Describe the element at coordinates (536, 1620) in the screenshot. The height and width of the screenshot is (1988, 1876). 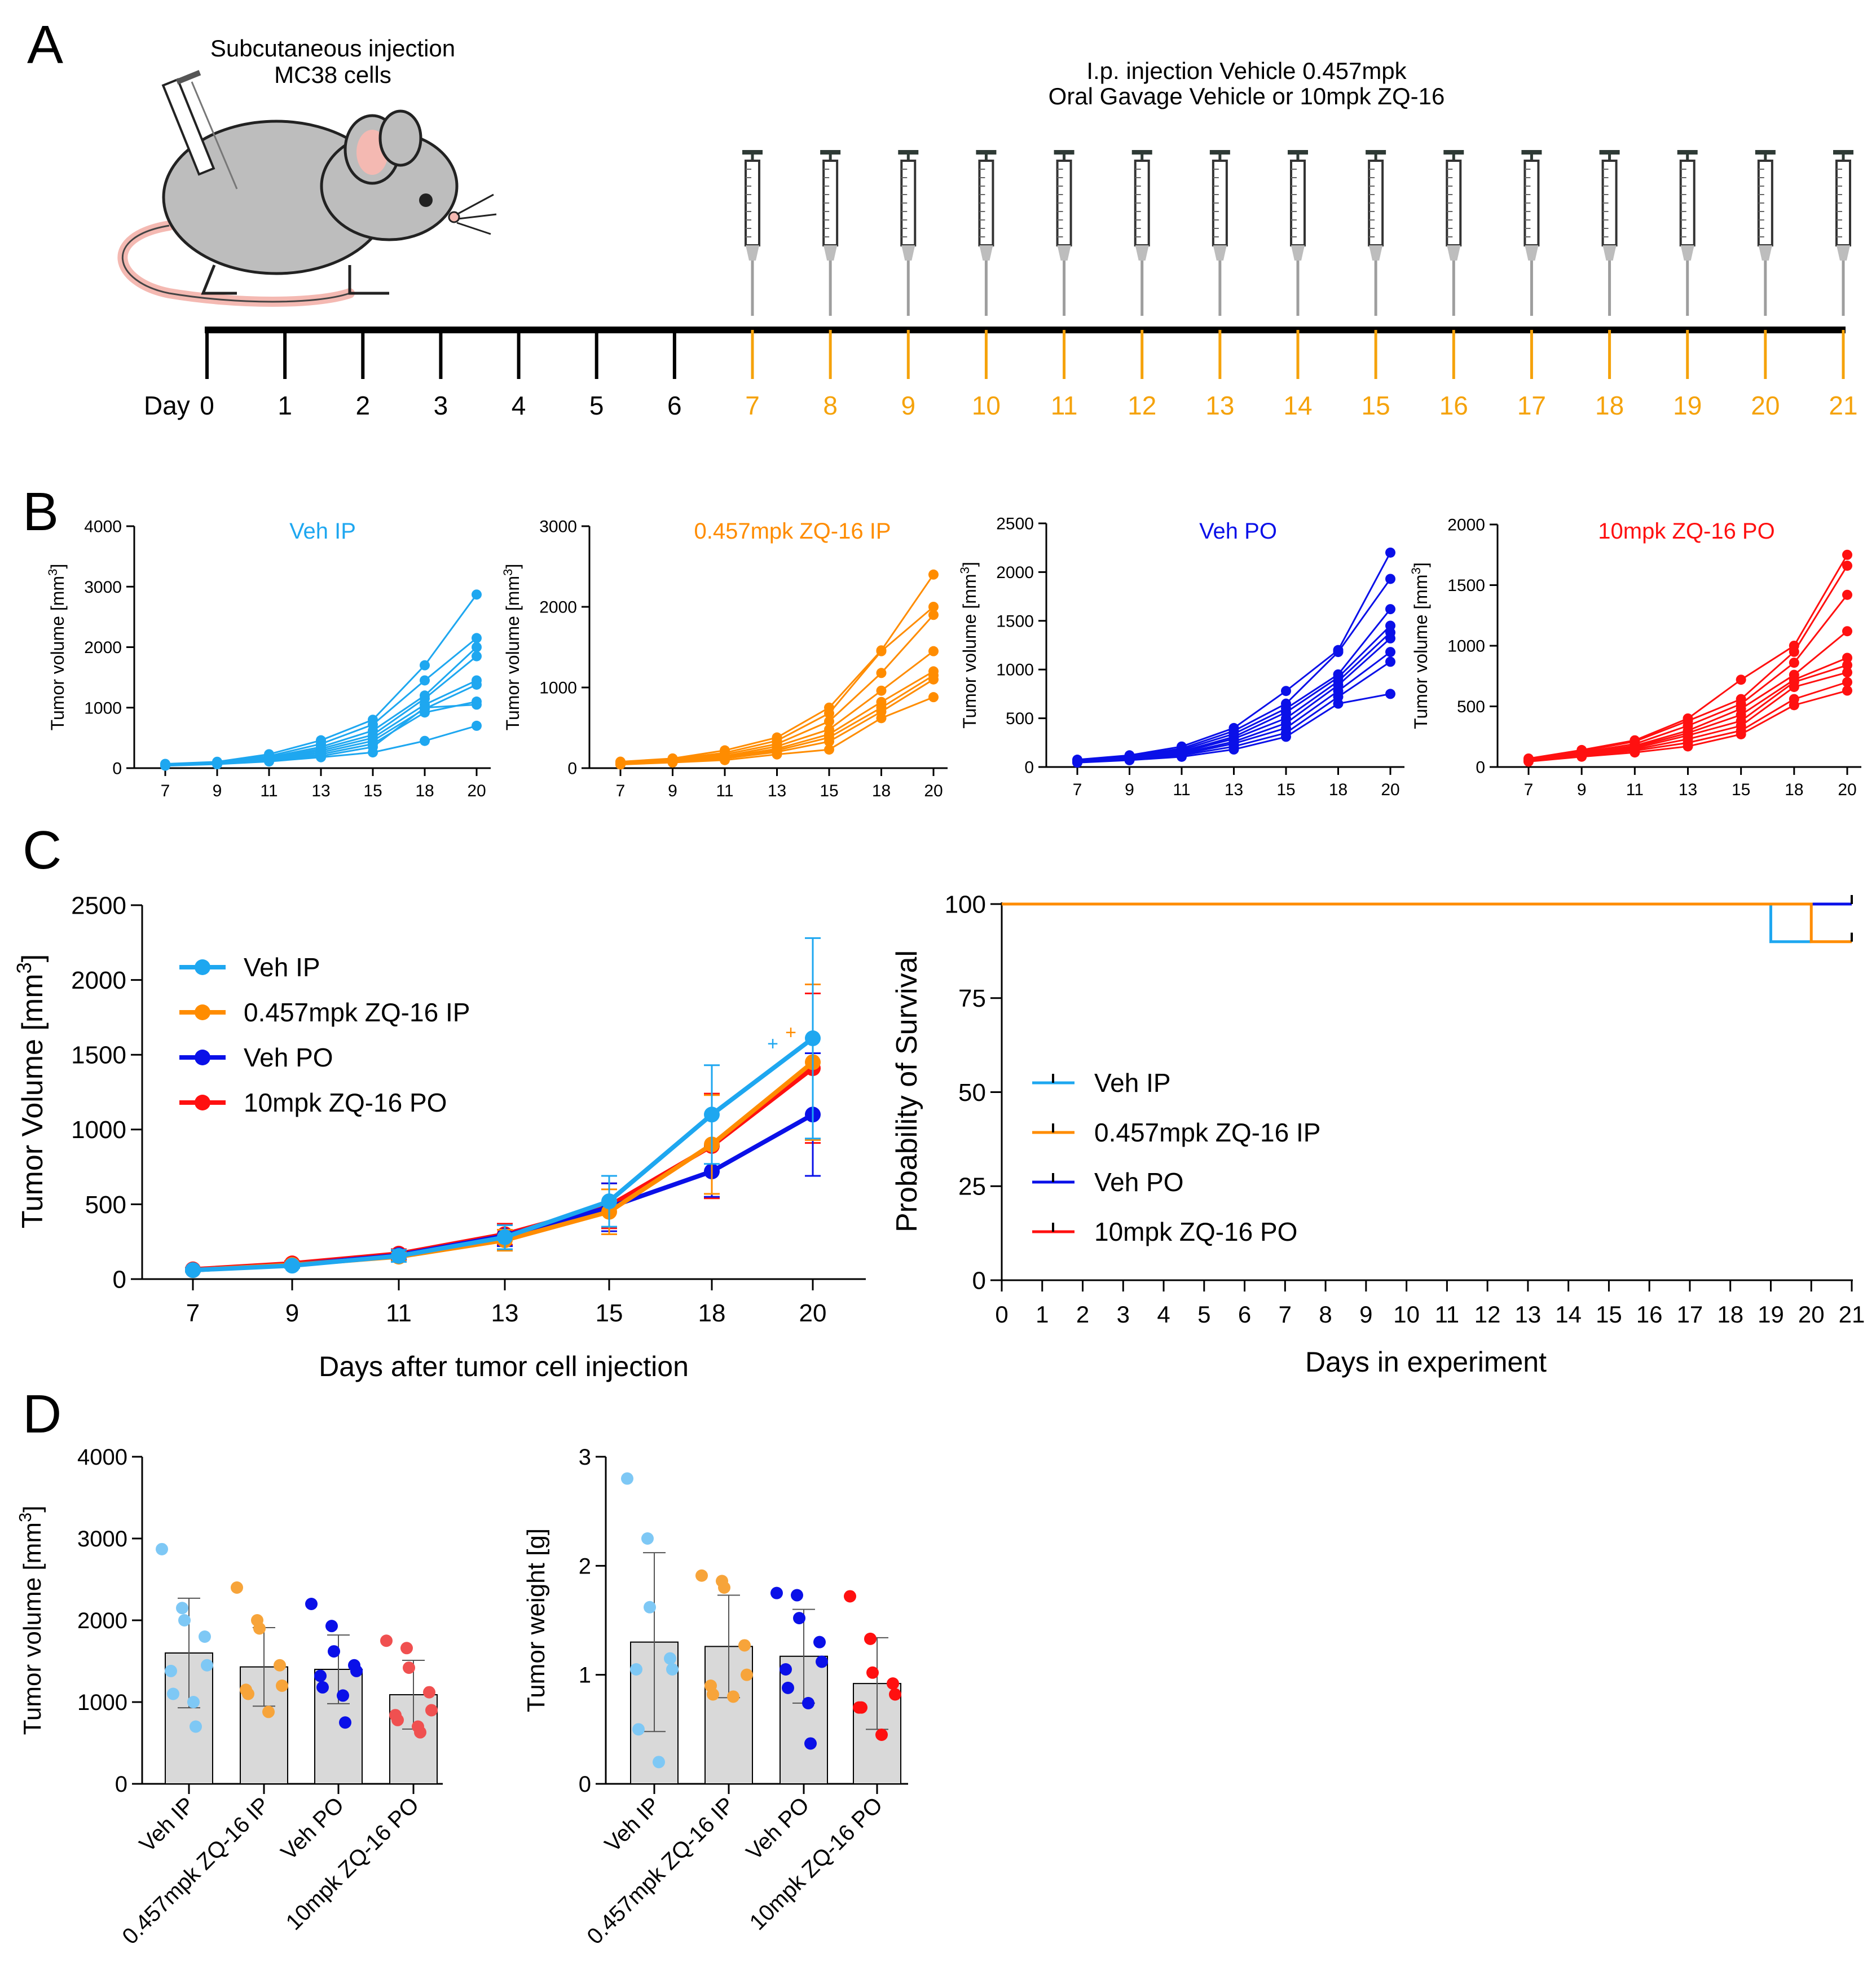
I see `y-axis-title: Tumor weight [g]` at that location.